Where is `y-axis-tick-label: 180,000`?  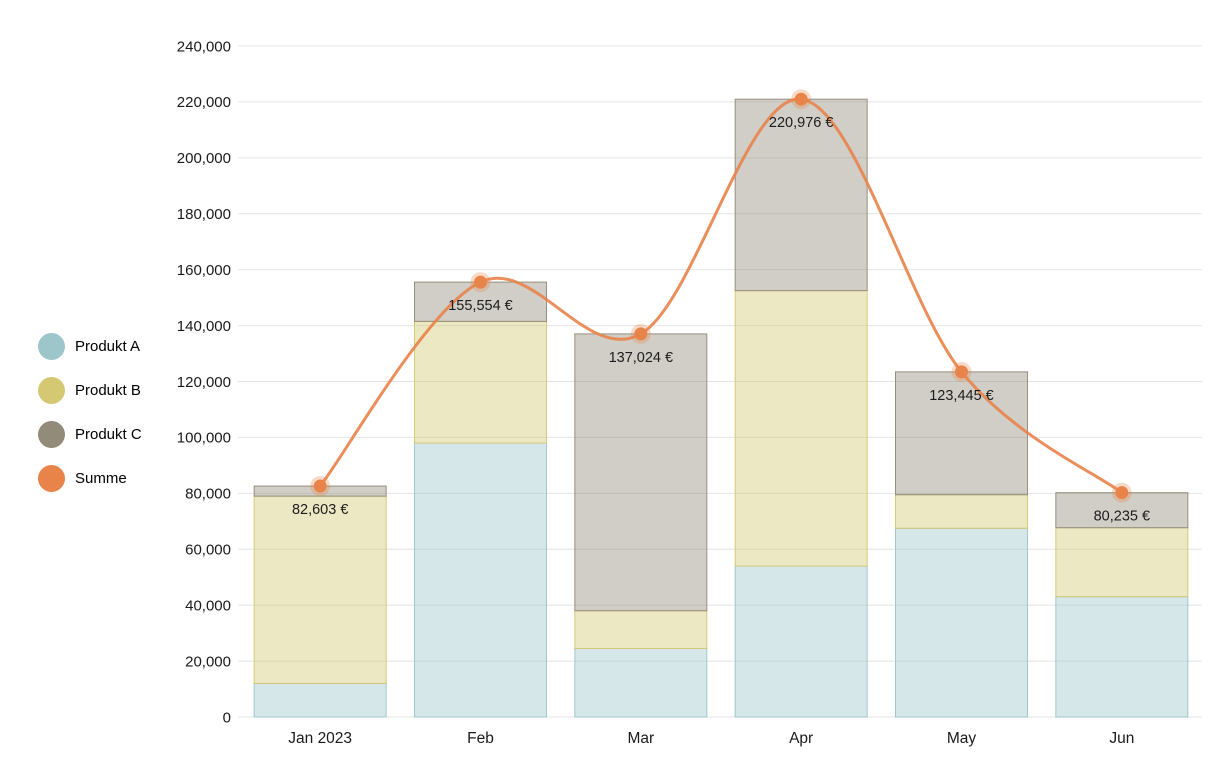
y-axis-tick-label: 180,000 is located at coordinates (204, 214).